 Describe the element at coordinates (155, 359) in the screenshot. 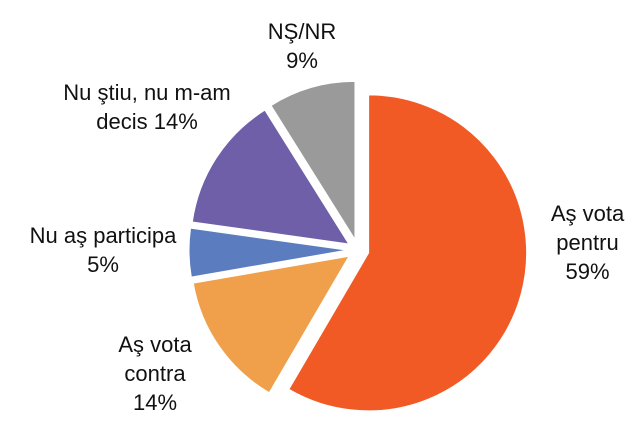

I see `category-label: Aş vota contra` at that location.